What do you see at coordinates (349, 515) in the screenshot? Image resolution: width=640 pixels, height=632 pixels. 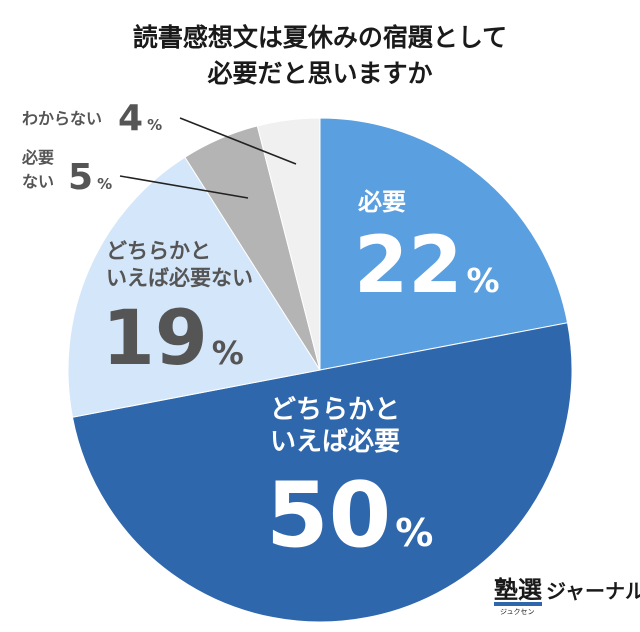 I see `slice-value-label: 50%` at bounding box center [349, 515].